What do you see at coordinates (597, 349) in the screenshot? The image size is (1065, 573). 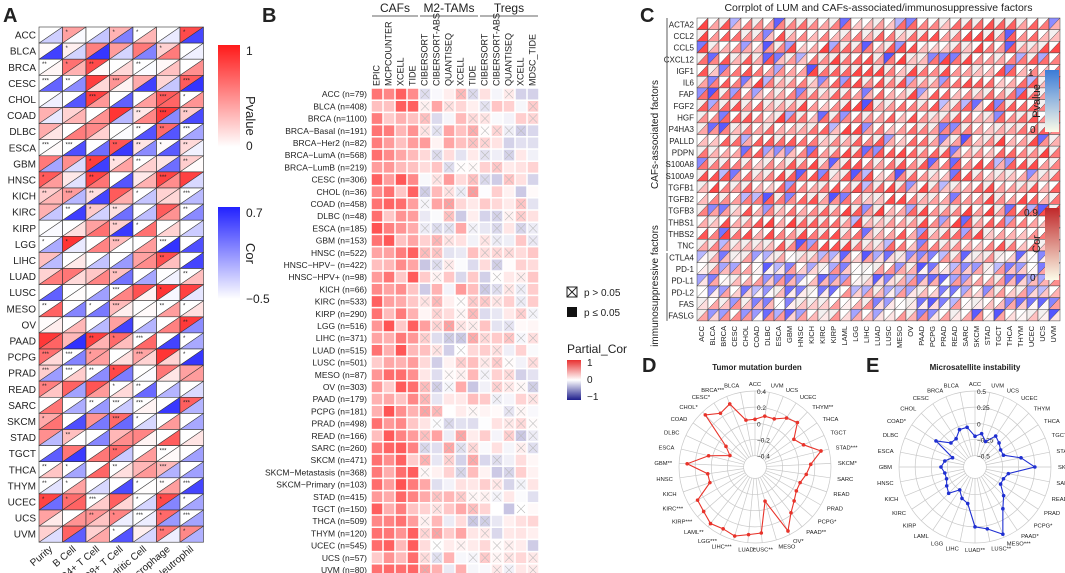 I see `b-legend-cor-title: Partial_Cor` at bounding box center [597, 349].